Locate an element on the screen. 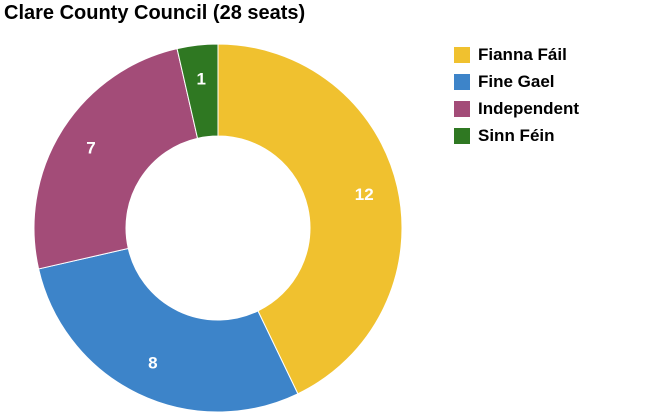  legend-label: Sinn Féin is located at coordinates (516, 135).